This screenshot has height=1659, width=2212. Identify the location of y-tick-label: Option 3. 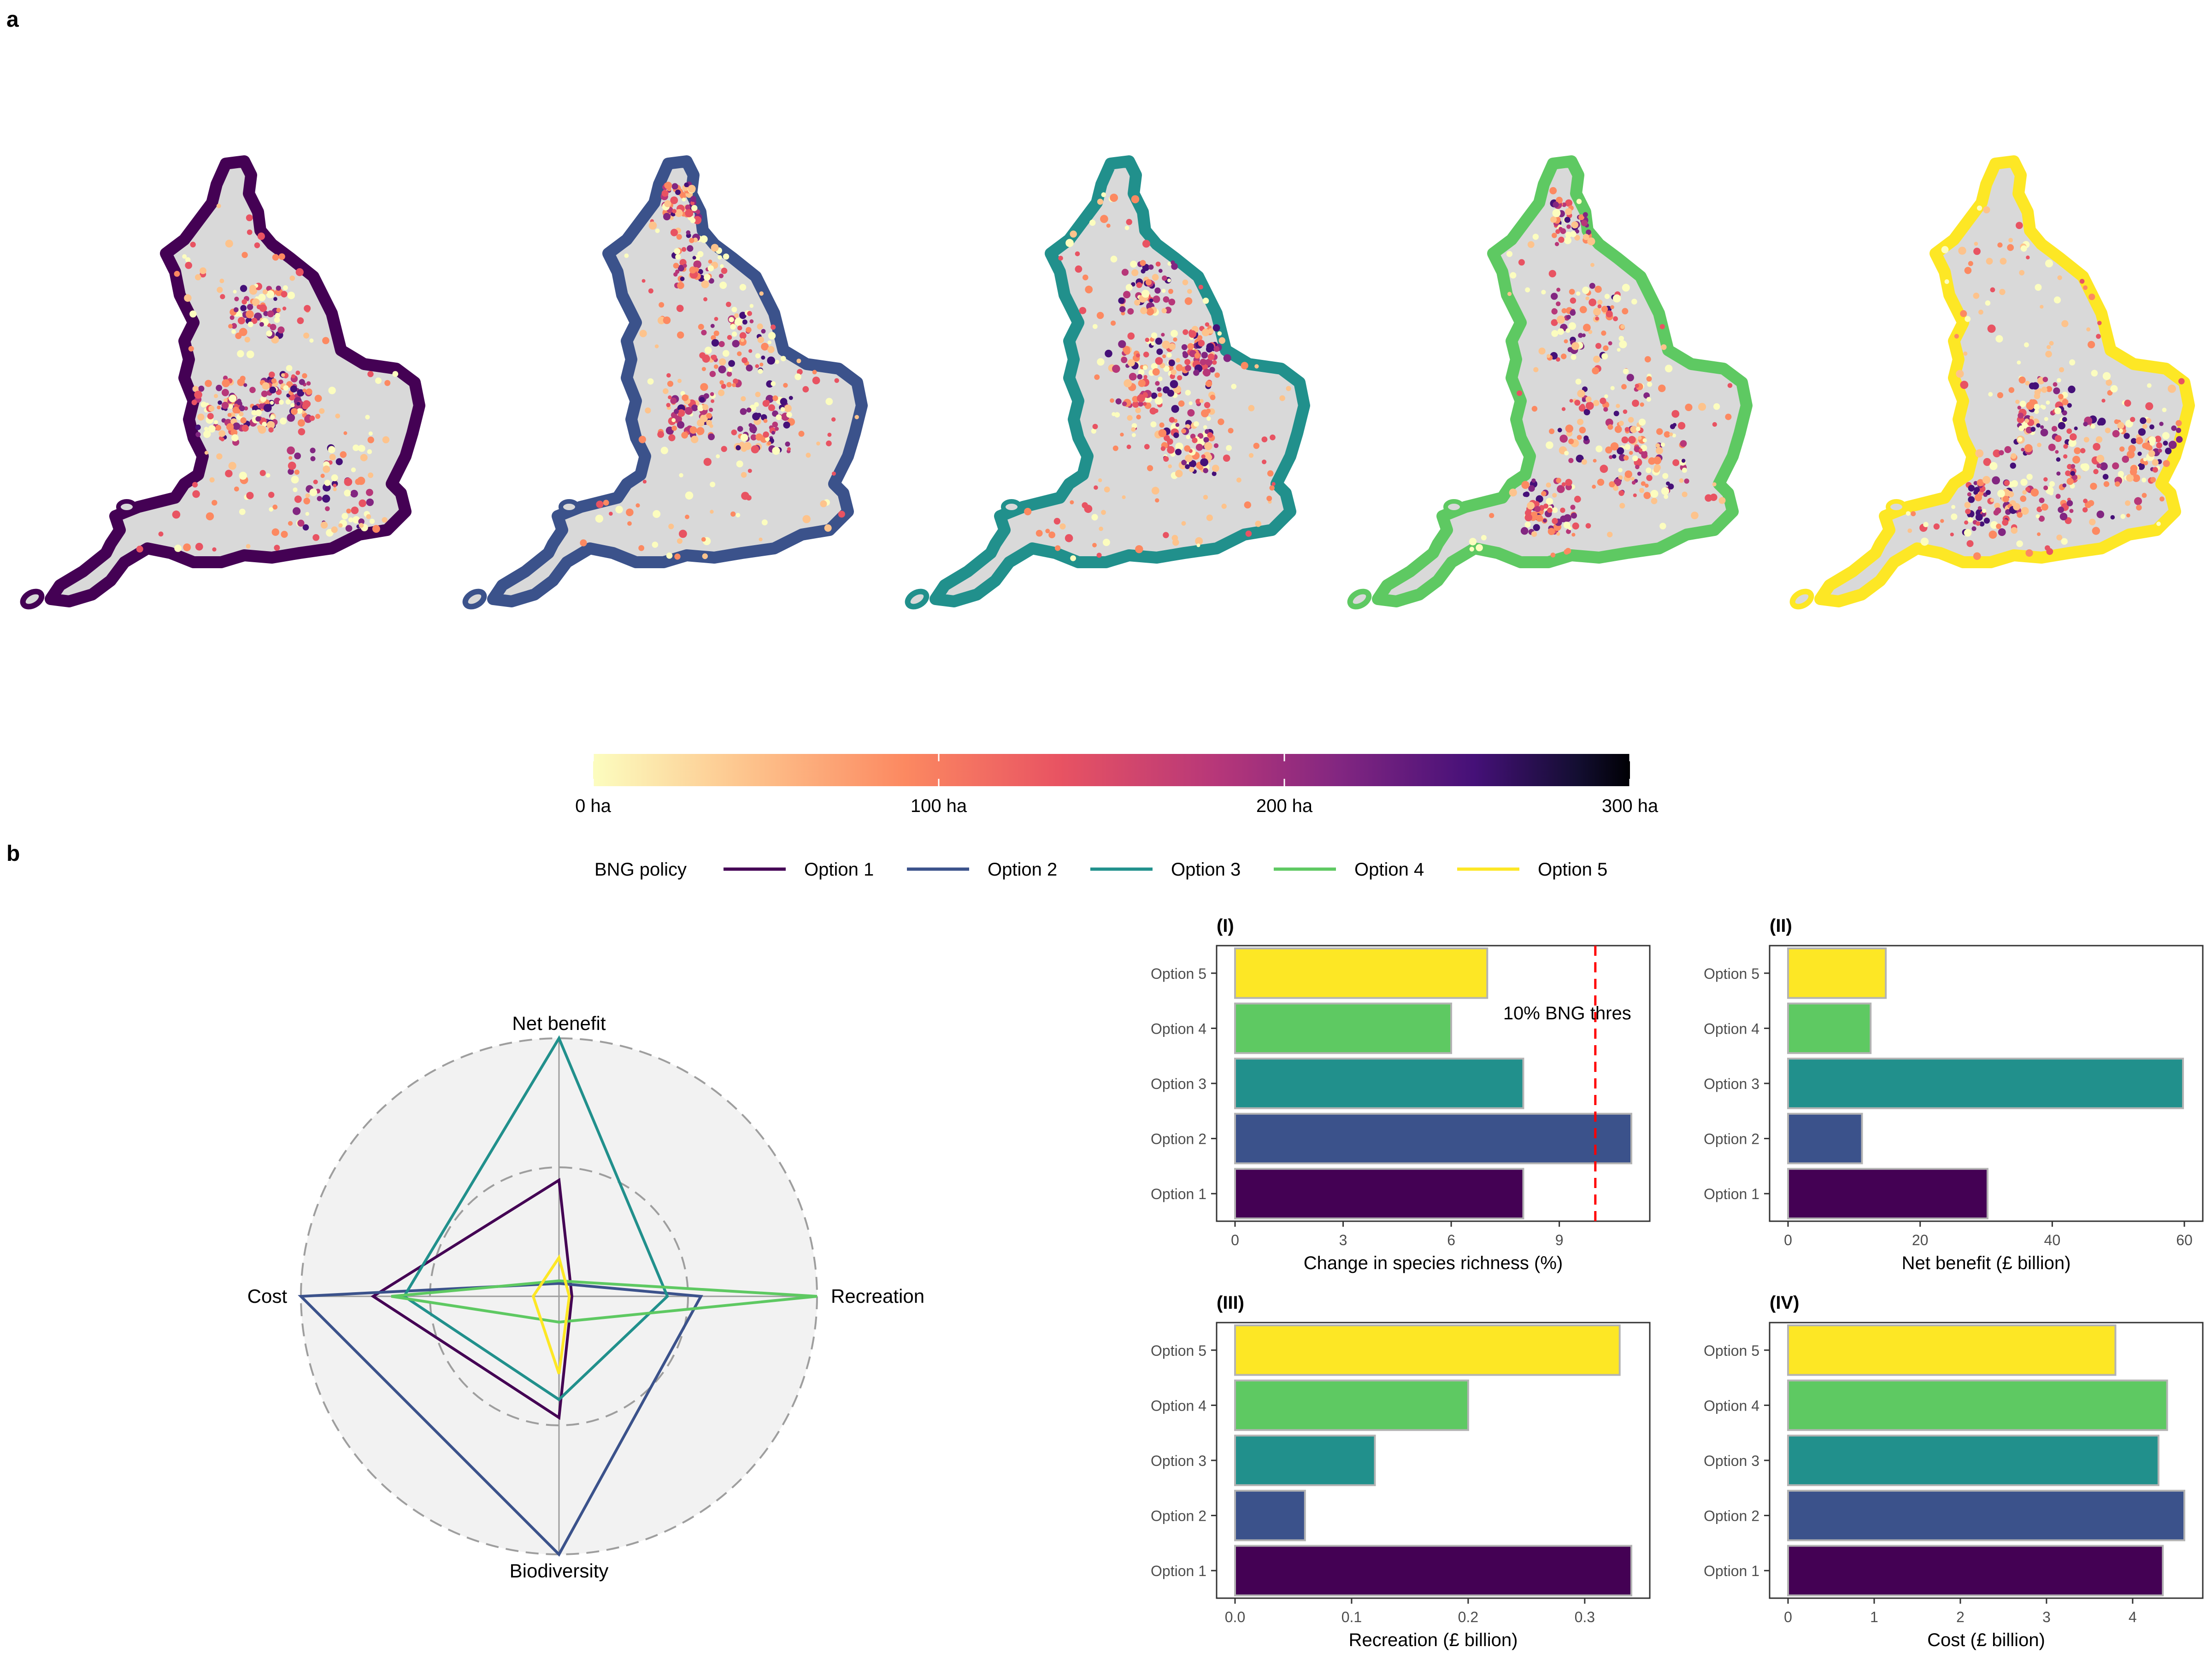
(1731, 1084).